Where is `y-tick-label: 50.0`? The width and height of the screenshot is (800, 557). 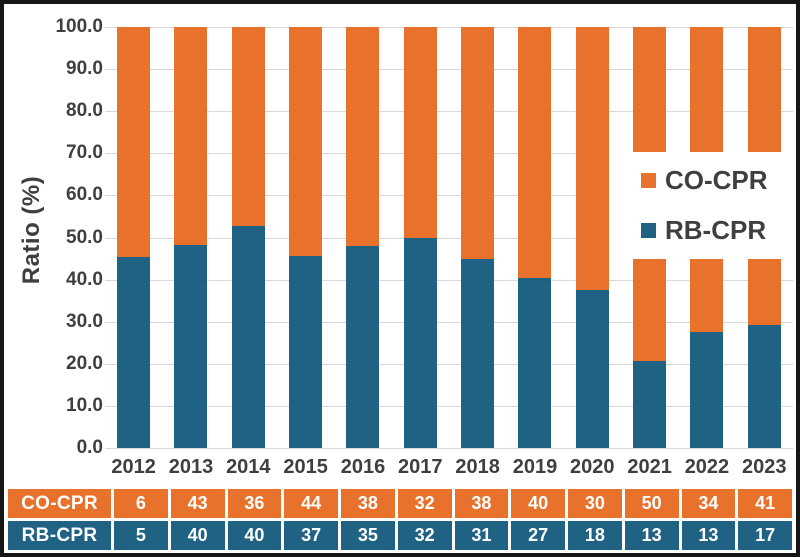
y-tick-label: 50.0 is located at coordinates (84, 237).